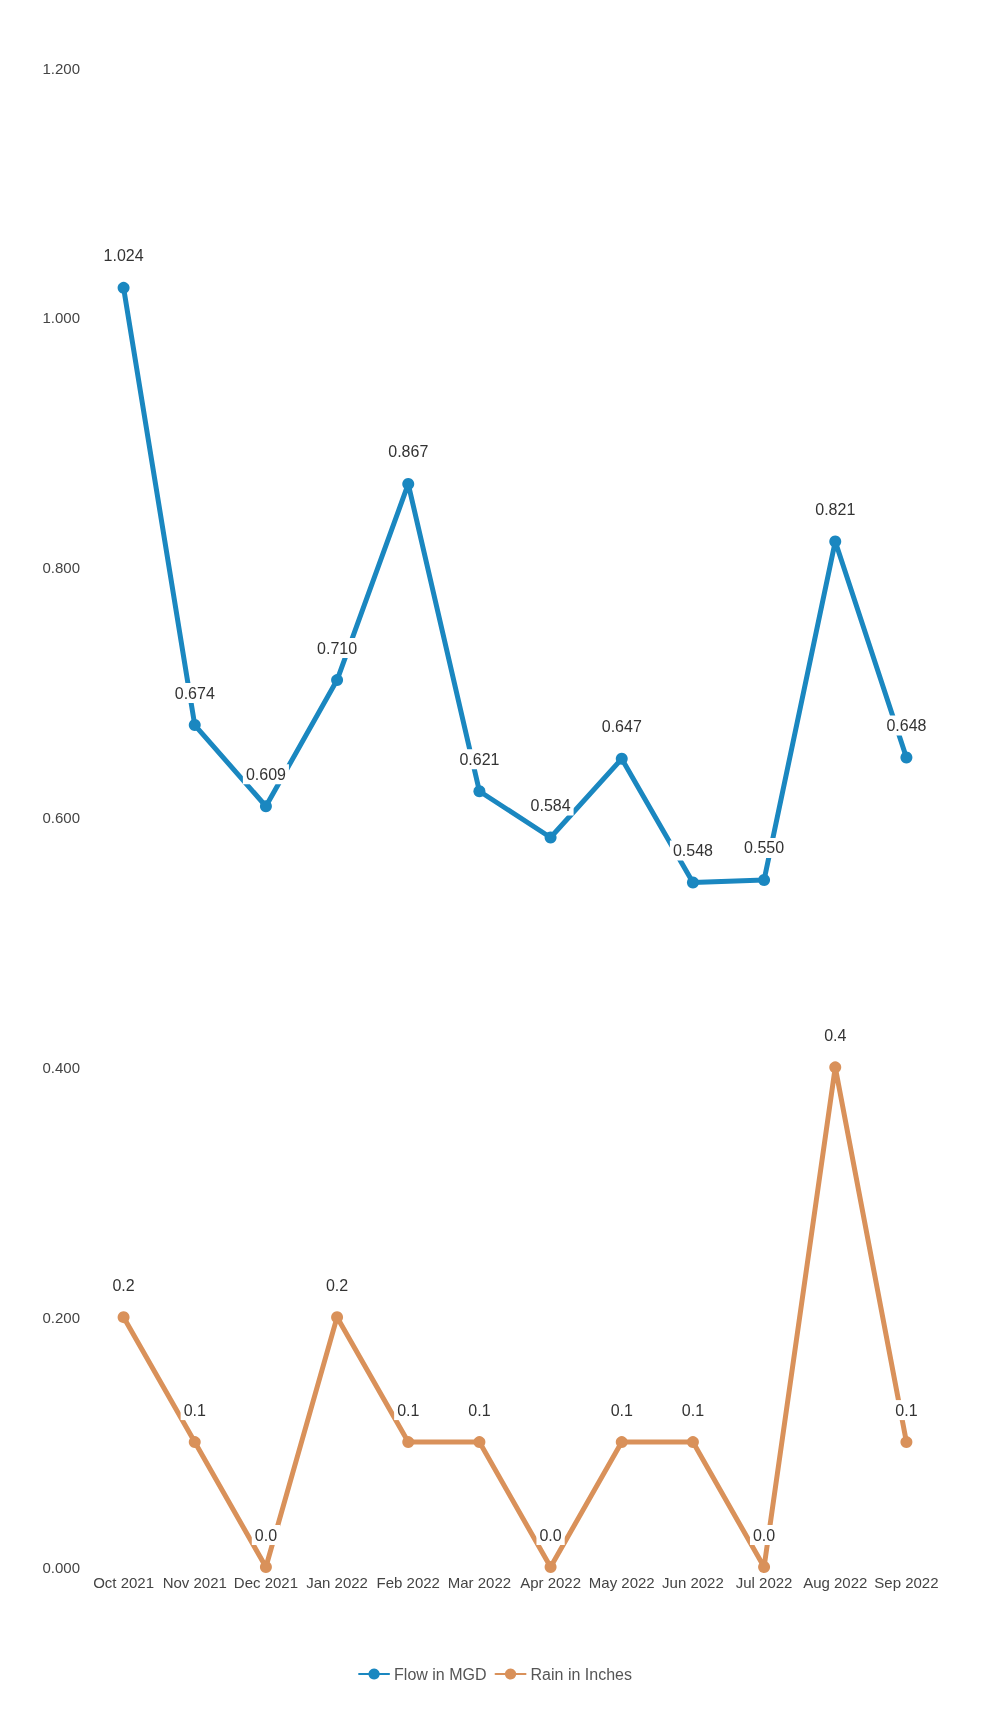  What do you see at coordinates (194, 1582) in the screenshot?
I see `x-tick-label: Nov 2021` at bounding box center [194, 1582].